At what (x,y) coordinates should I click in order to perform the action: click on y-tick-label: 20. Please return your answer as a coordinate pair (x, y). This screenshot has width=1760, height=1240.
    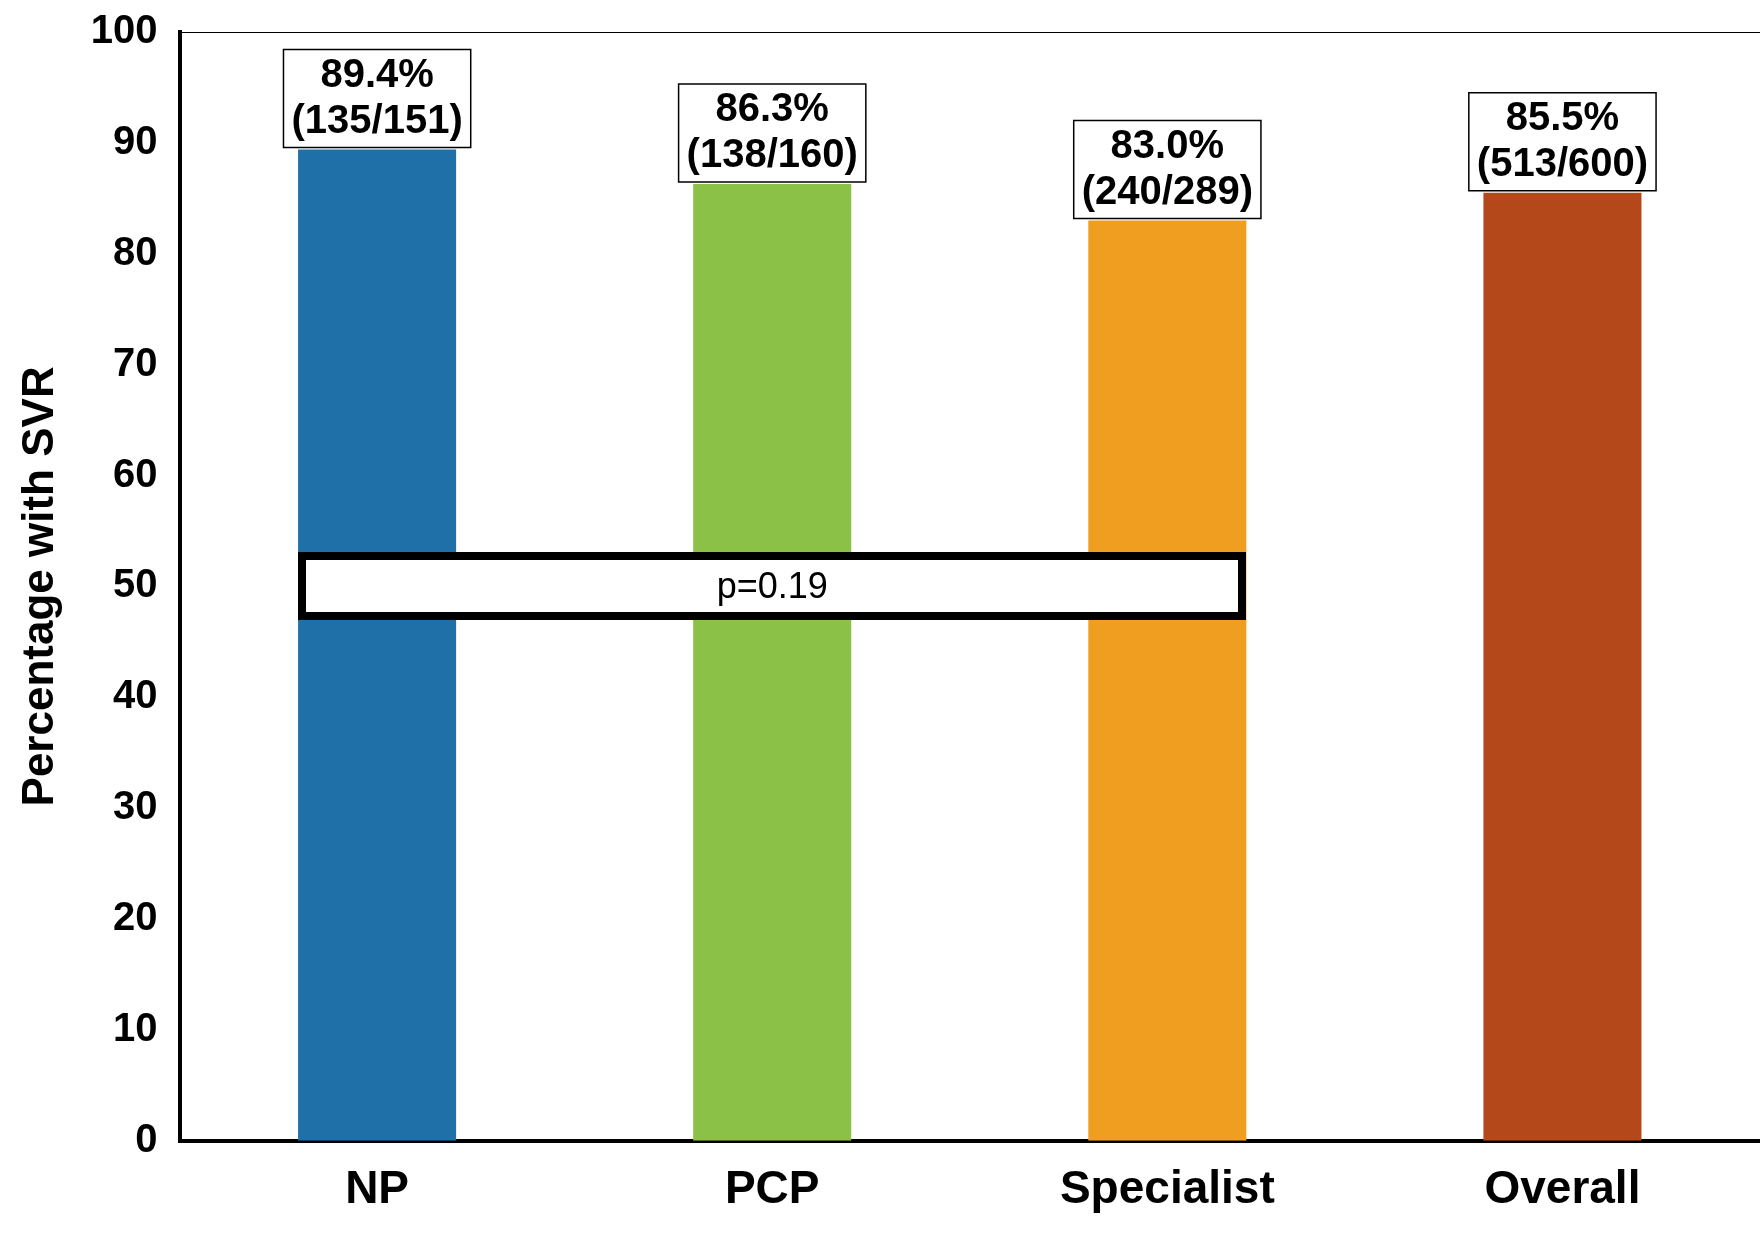
    Looking at the image, I should click on (135, 916).